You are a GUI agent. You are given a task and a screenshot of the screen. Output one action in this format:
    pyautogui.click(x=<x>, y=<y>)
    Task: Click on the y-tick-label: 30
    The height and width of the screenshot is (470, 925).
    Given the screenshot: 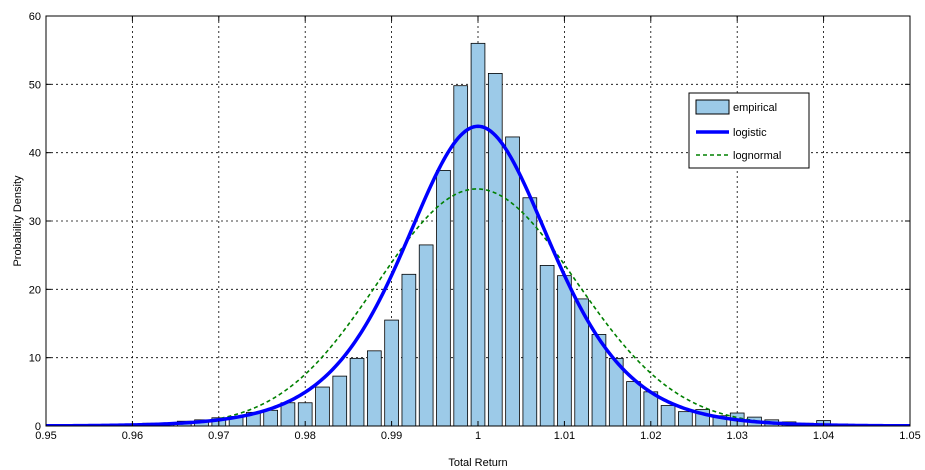 What is the action you would take?
    pyautogui.click(x=35, y=222)
    